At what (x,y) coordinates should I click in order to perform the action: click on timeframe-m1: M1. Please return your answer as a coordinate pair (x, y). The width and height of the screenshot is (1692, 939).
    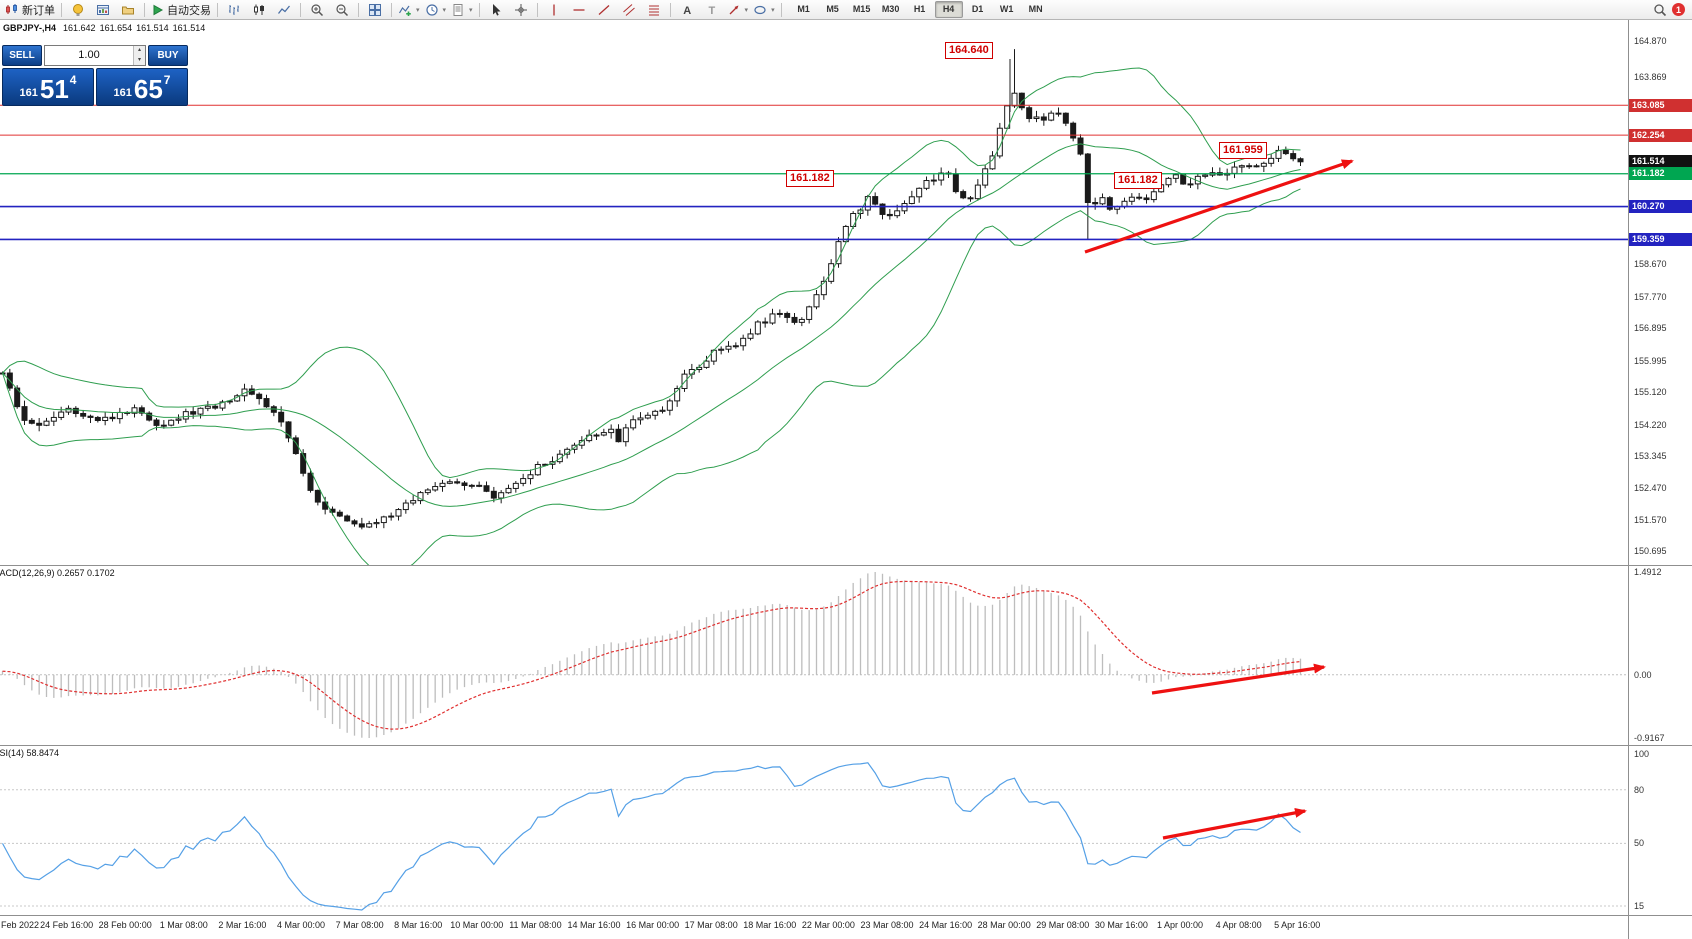
    Looking at the image, I should click on (803, 9).